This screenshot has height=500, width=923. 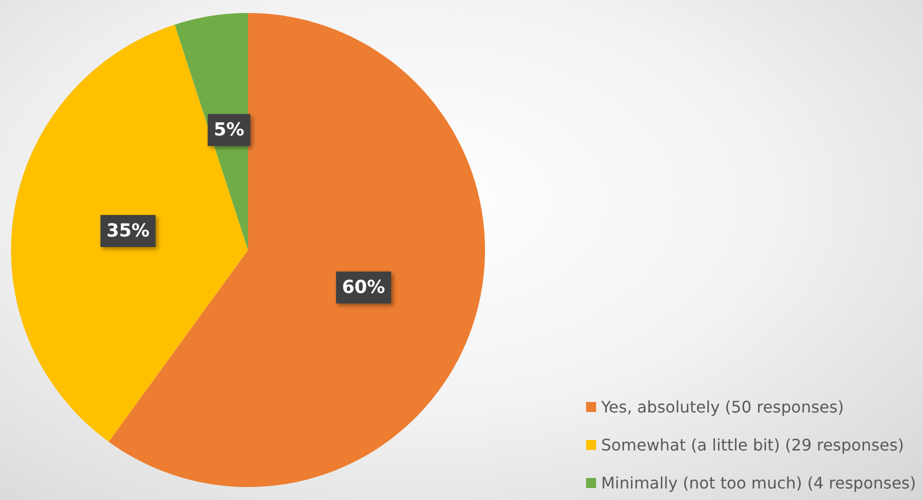 I want to click on data-label: 60%, so click(x=364, y=287).